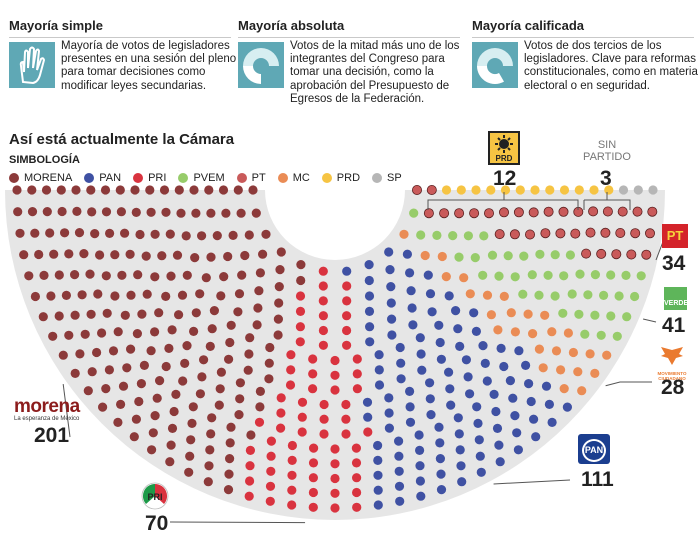  Describe the element at coordinates (495, 65) in the screenshot. I see `two-thirds-circle-icon` at that location.